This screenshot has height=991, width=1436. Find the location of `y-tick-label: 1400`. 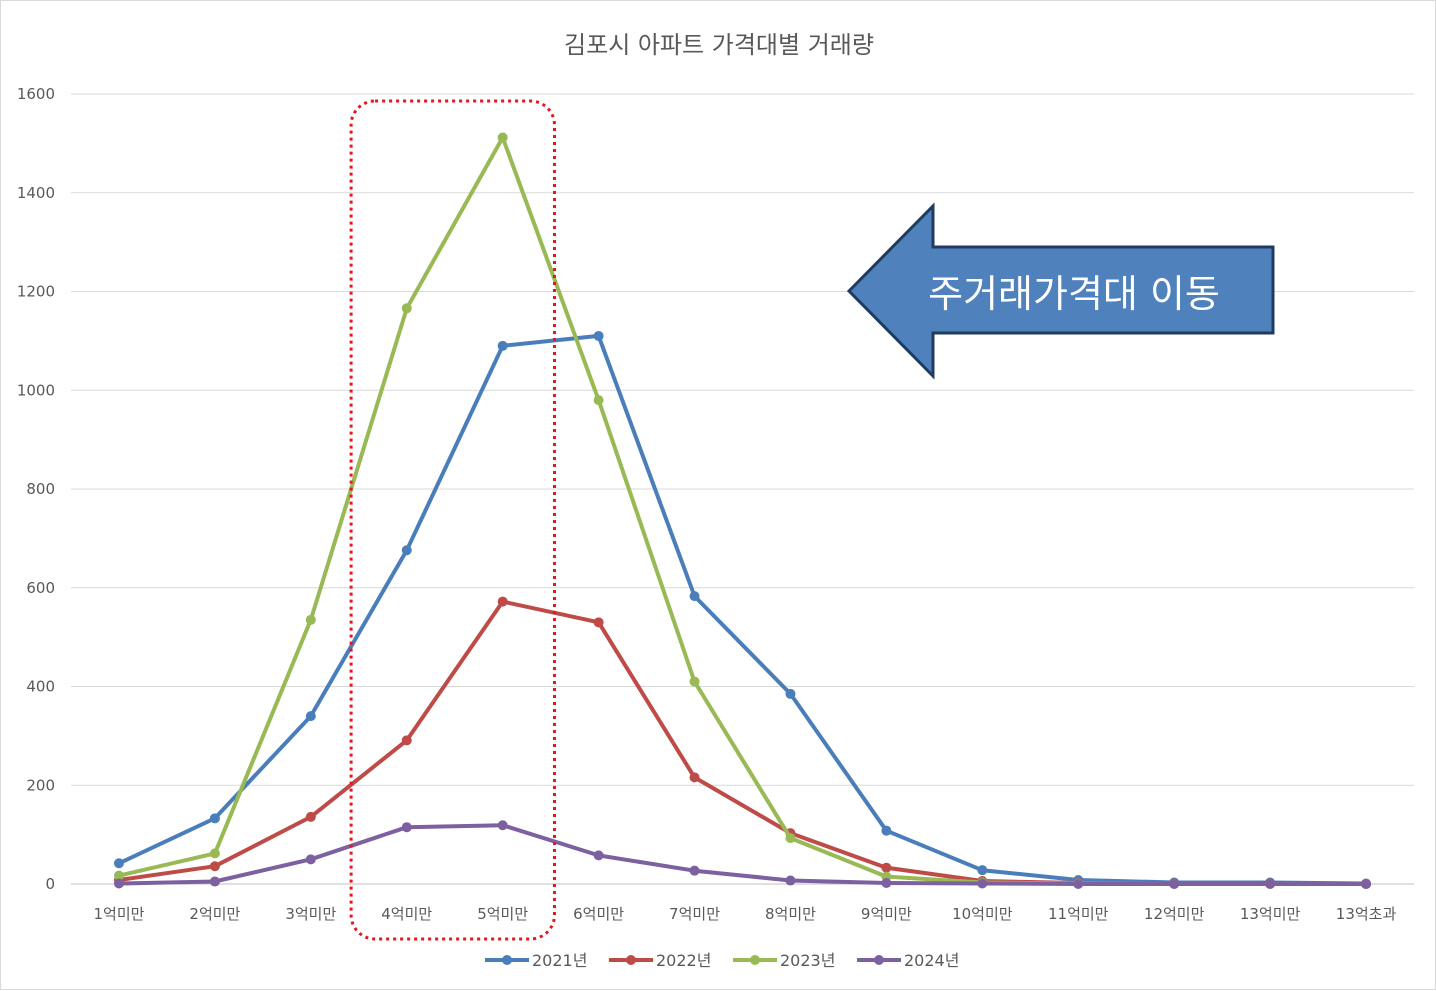

y-tick-label: 1400 is located at coordinates (36, 193).